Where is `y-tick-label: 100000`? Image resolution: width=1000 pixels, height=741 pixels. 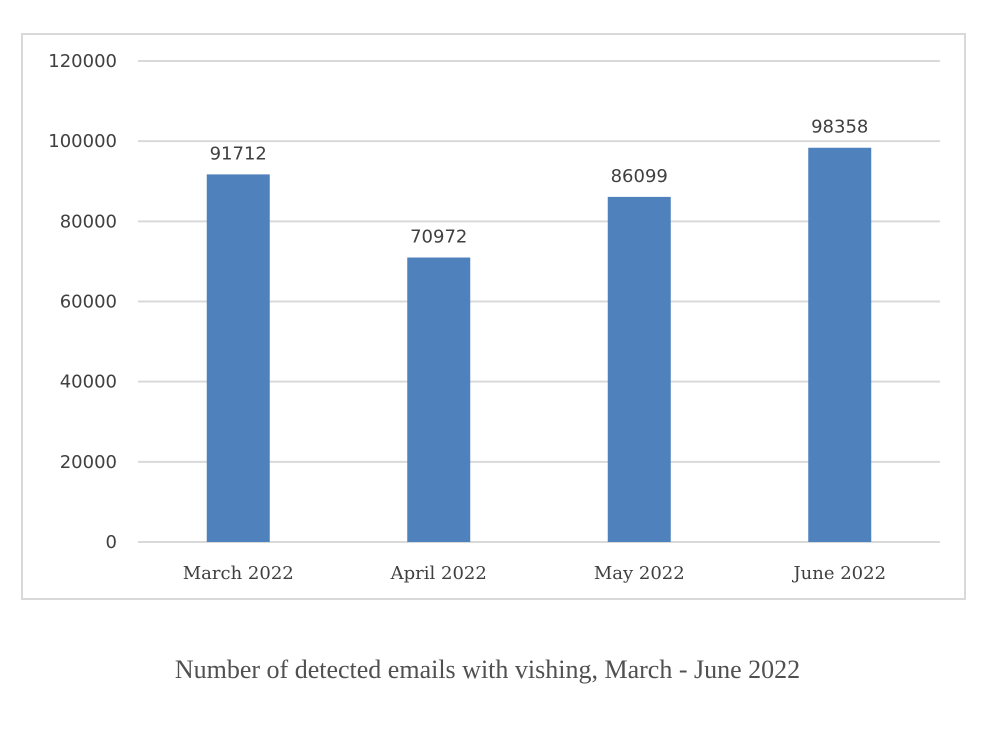
y-tick-label: 100000 is located at coordinates (82, 141).